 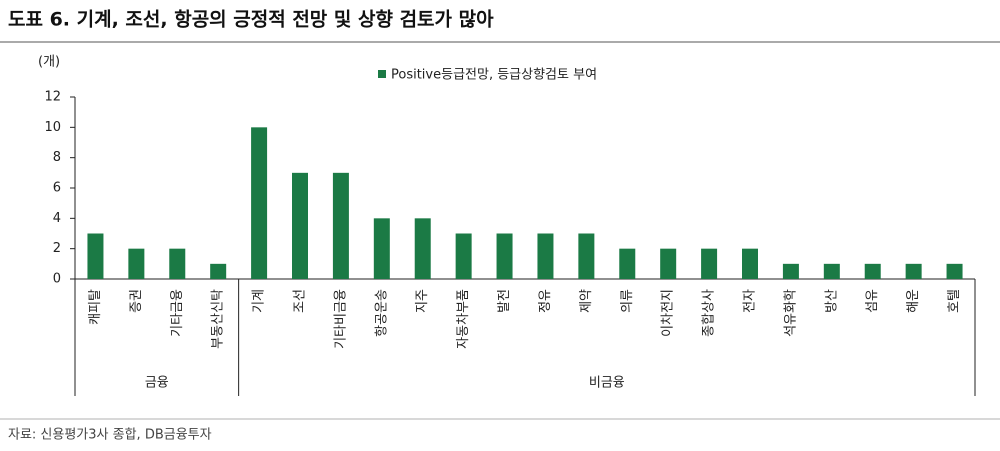 I want to click on x-tick-label: 증권, so click(x=136, y=301).